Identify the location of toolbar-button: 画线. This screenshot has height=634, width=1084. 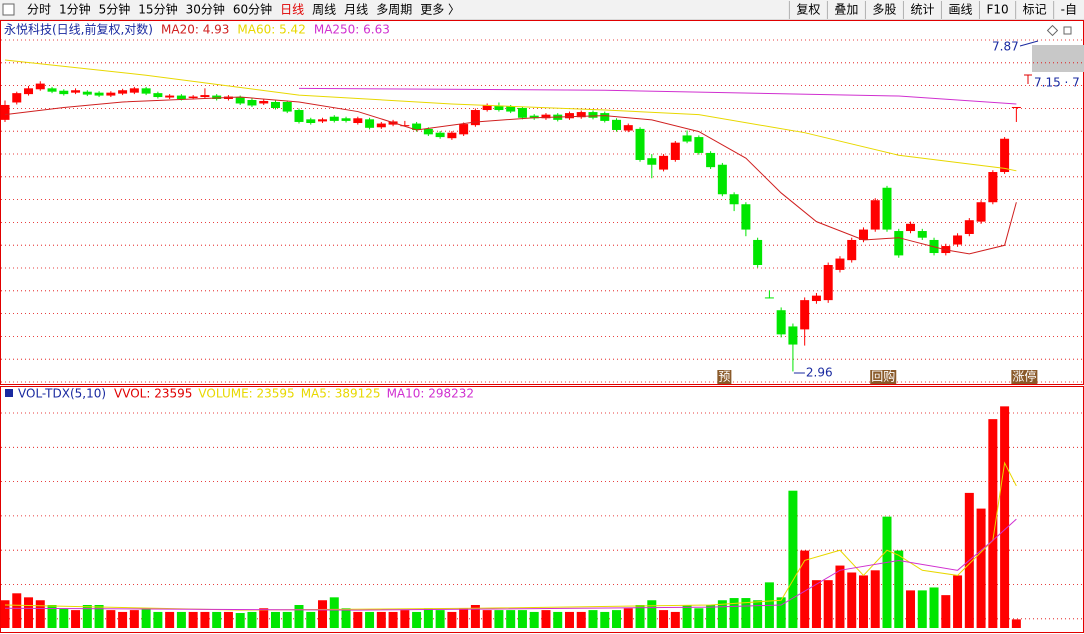
(960, 10).